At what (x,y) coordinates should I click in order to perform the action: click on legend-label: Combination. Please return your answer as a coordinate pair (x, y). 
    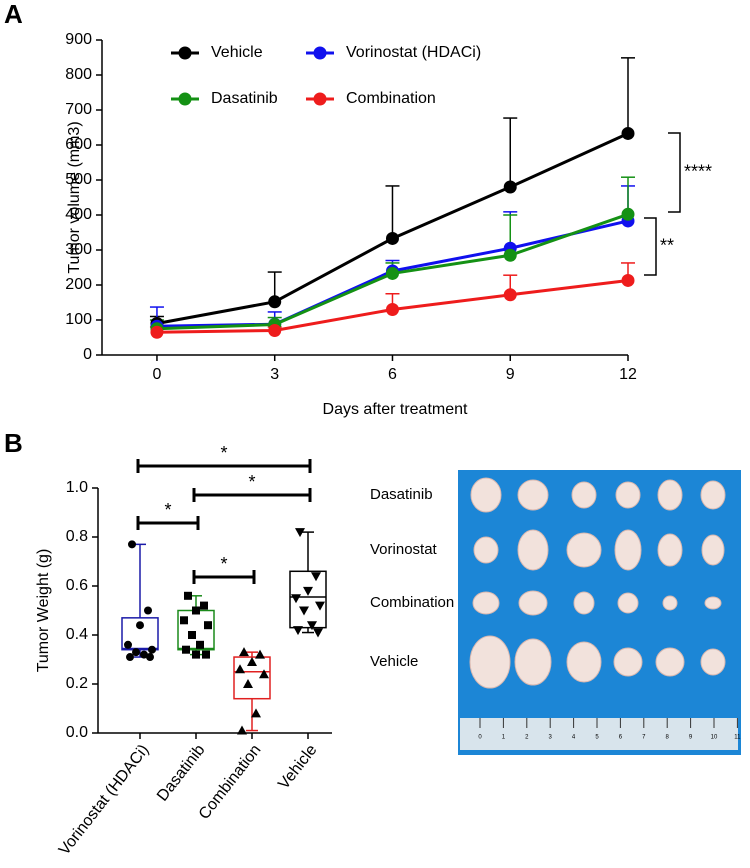
    Looking at the image, I should click on (391, 98).